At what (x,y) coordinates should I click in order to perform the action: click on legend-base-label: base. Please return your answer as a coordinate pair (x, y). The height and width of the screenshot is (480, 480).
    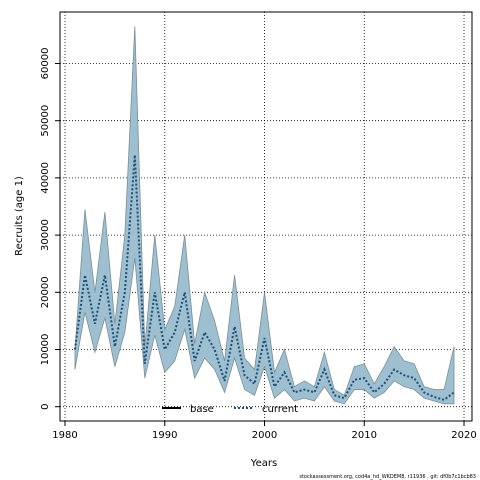
    Looking at the image, I should click on (202, 409).